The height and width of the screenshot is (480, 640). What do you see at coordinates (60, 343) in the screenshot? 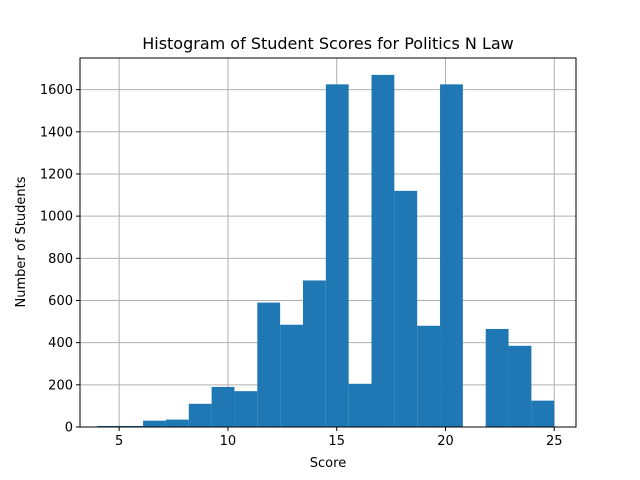
I see `y-tick-label: 400` at bounding box center [60, 343].